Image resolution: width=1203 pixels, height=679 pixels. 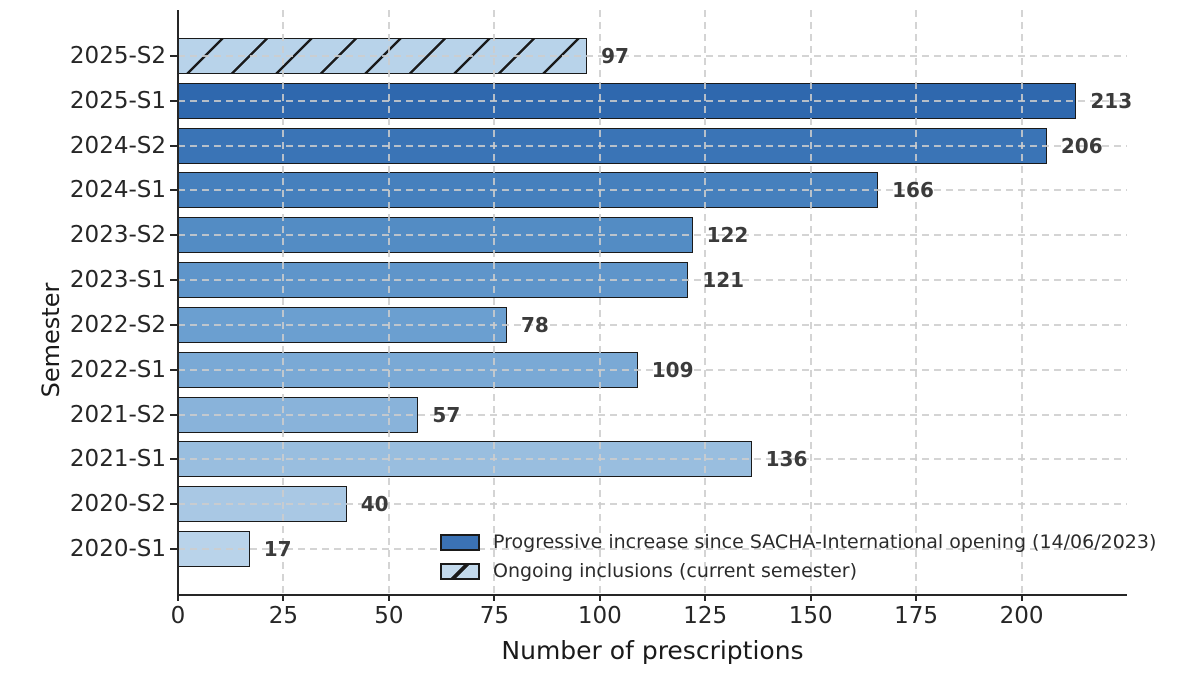 I want to click on y-tick-label: 2022-S1, so click(x=117, y=369).